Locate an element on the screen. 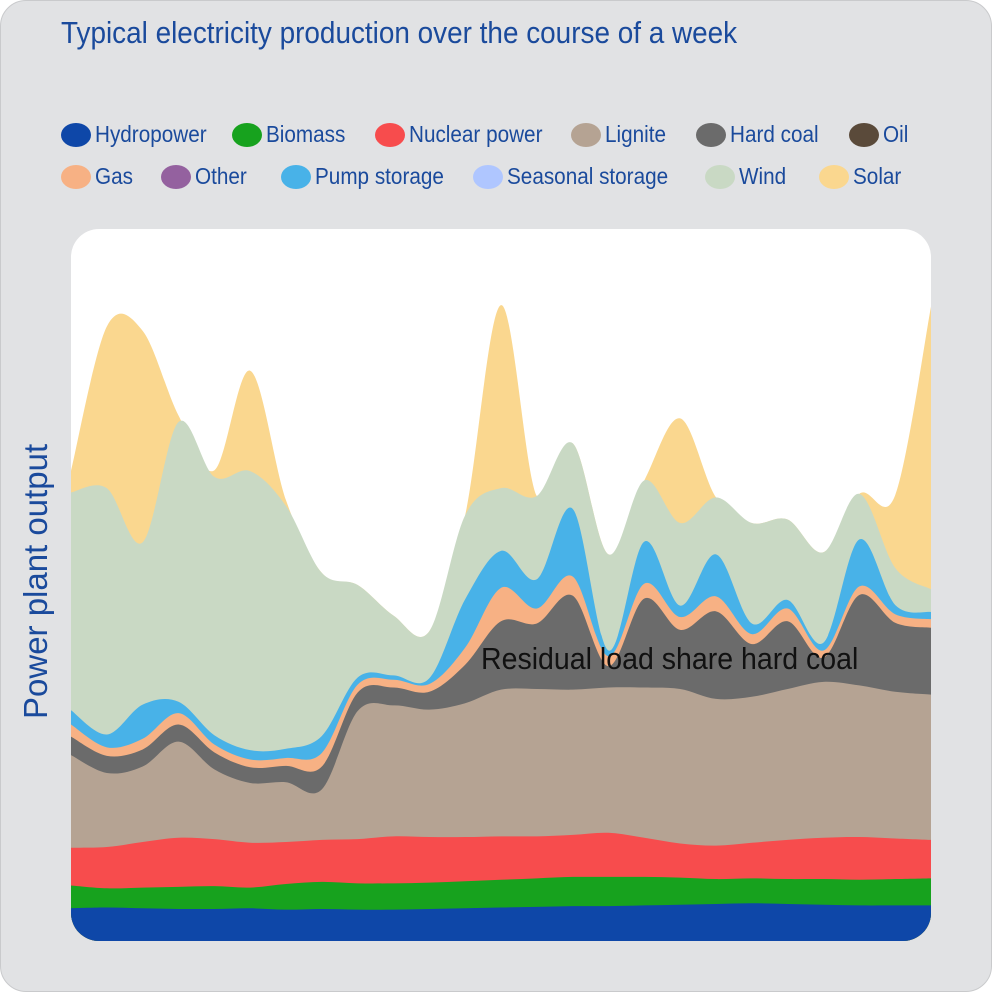  legend-label: Oil is located at coordinates (896, 134).